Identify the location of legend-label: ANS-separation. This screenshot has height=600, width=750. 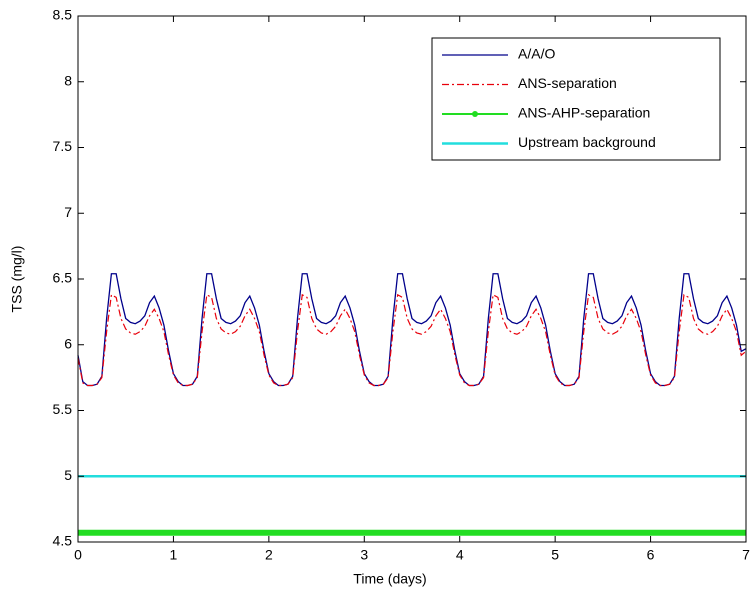
(567, 83).